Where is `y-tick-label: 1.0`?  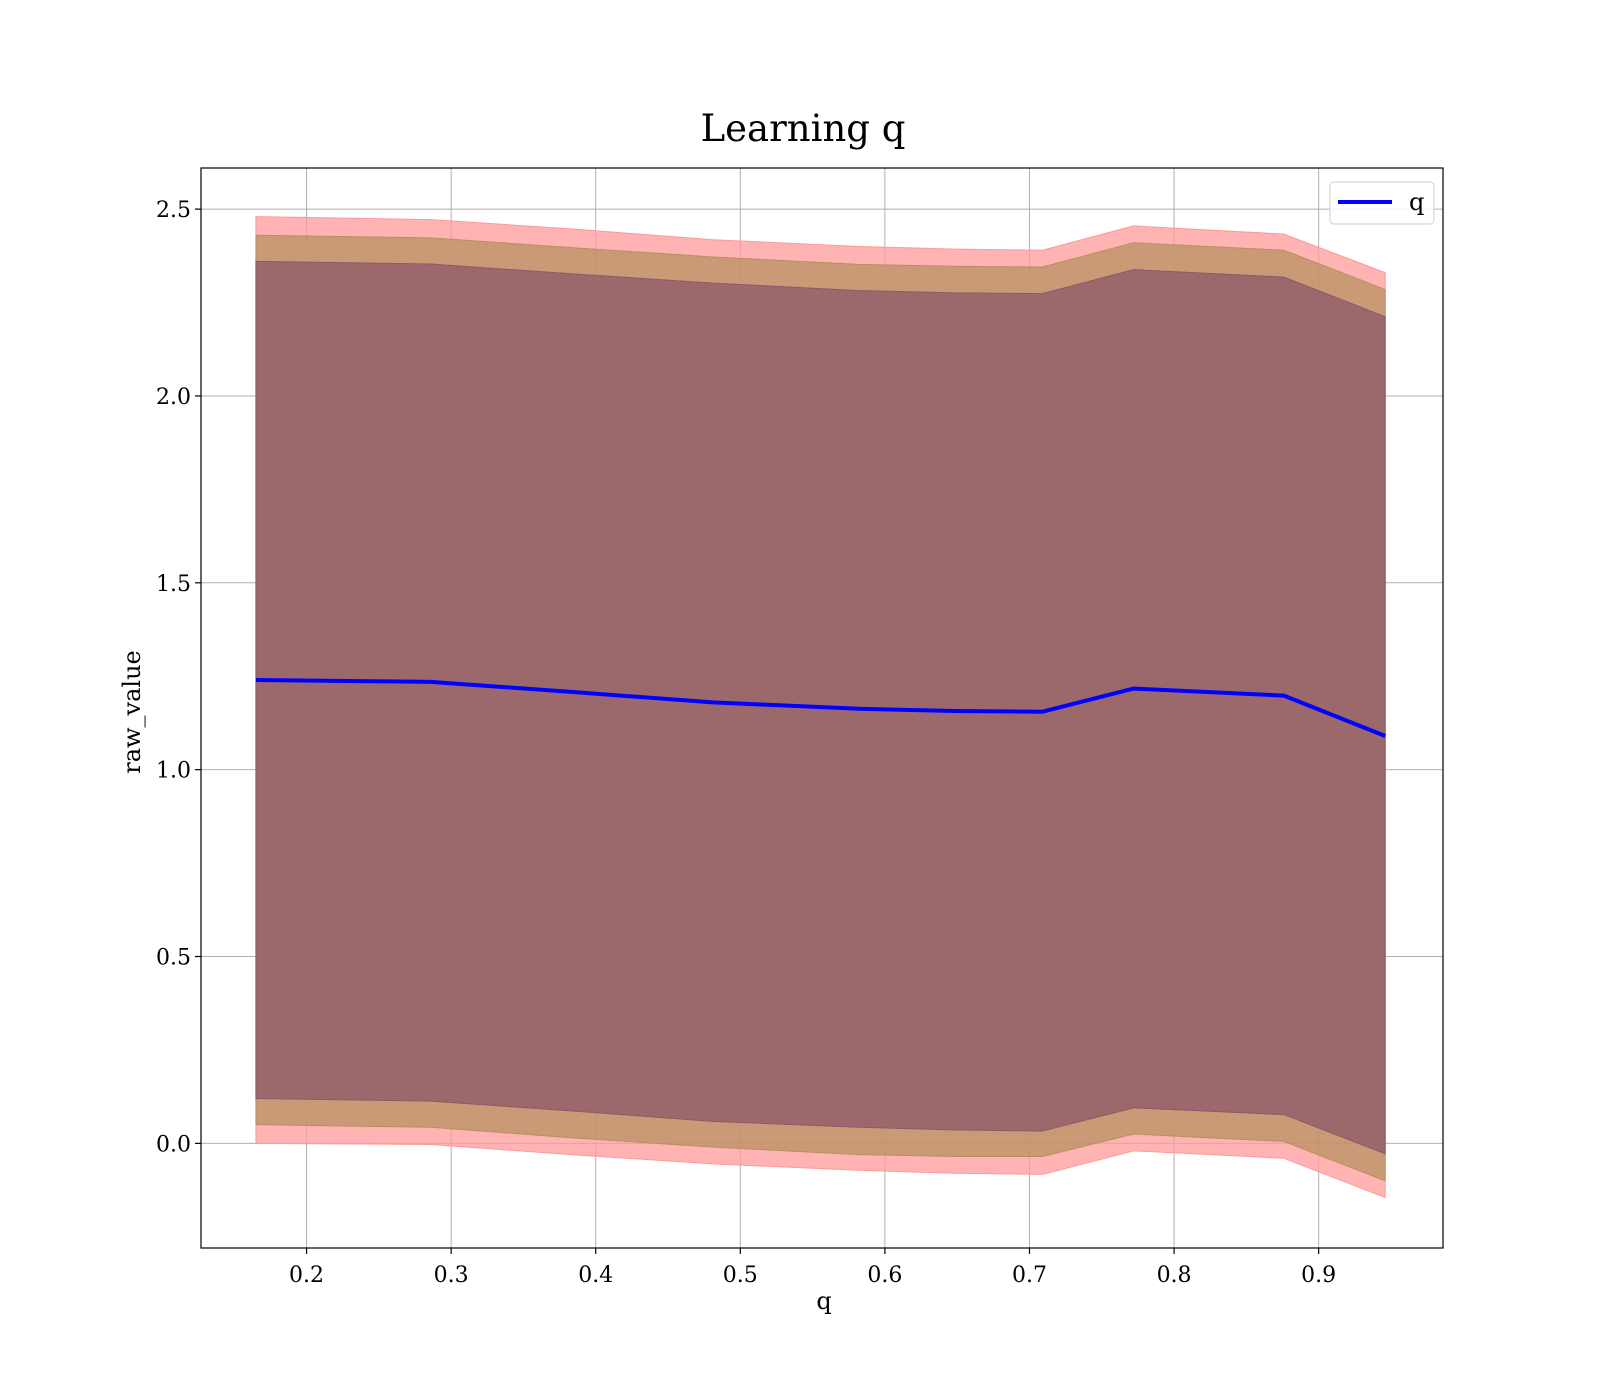 y-tick-label: 1.0 is located at coordinates (173, 771).